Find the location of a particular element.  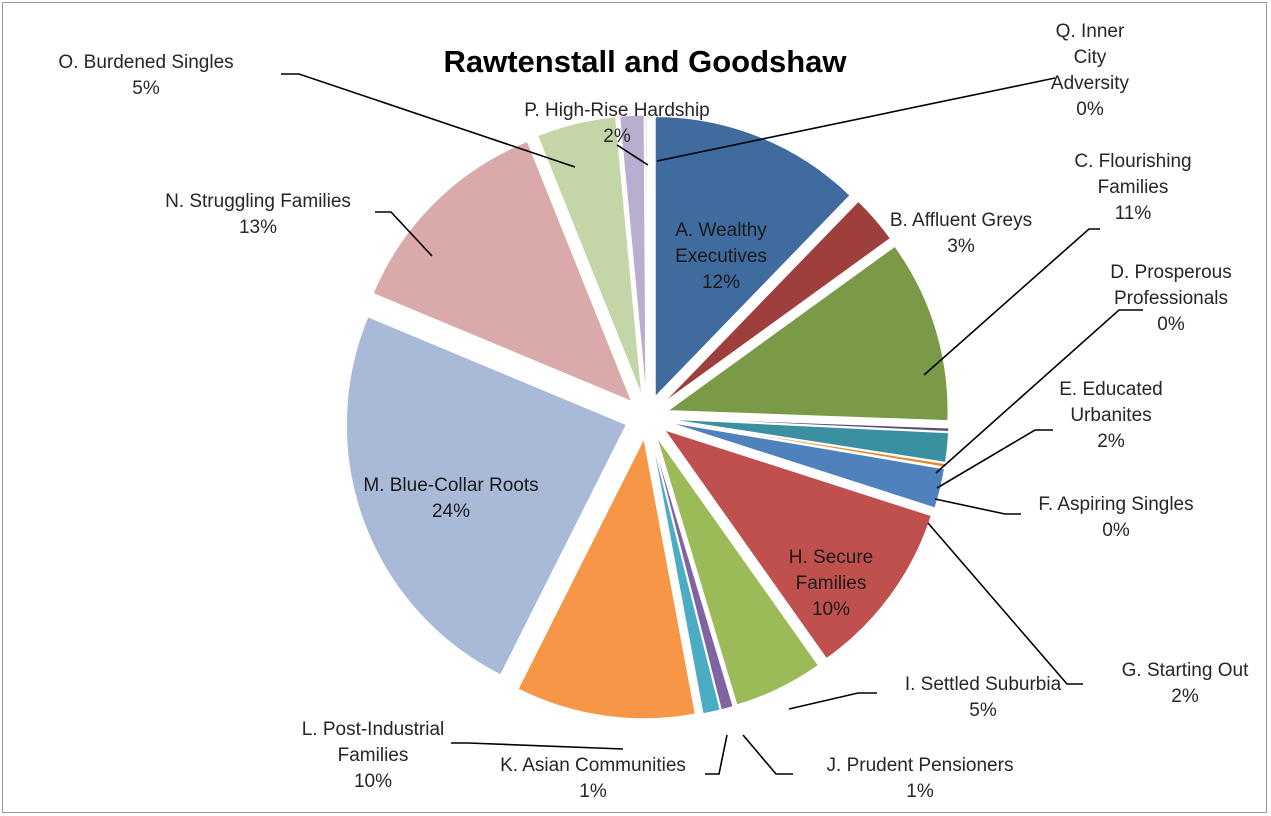

leader-line-o is located at coordinates (428, 120).